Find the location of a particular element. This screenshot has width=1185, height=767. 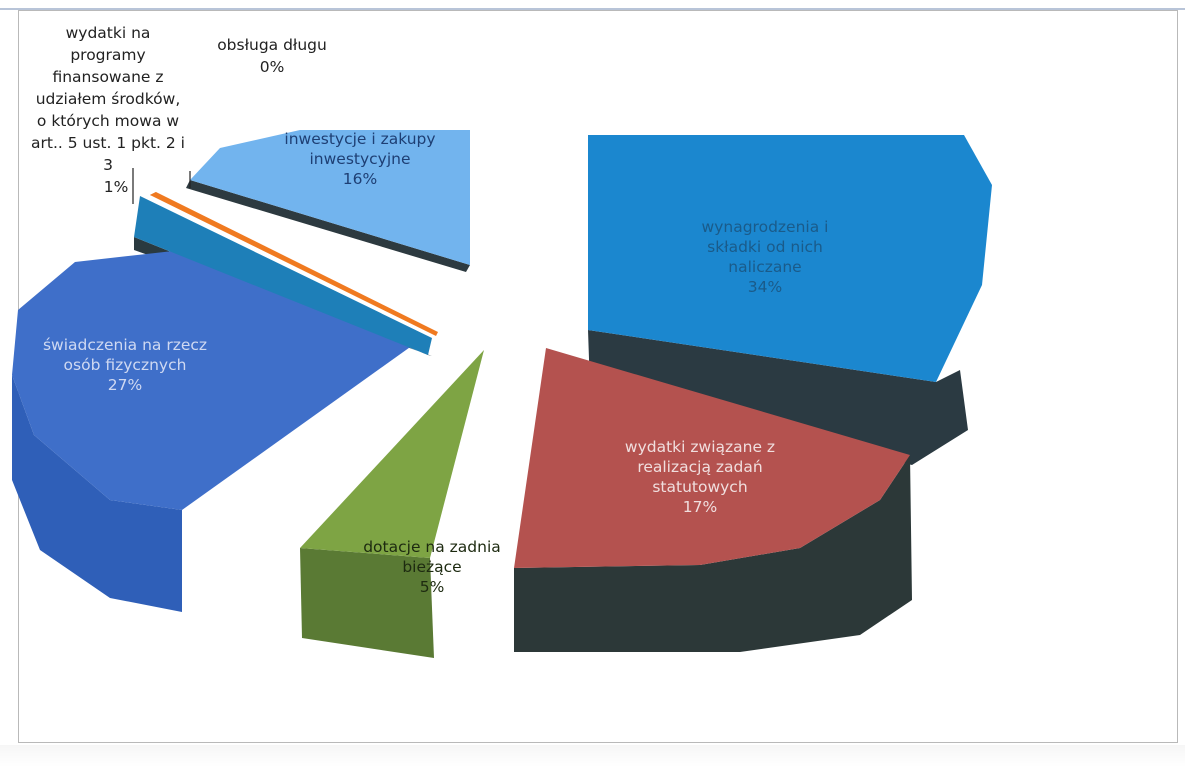

slice-label-6: inwestycje i zakupy inwestycyjne 16% is located at coordinates (359, 159).